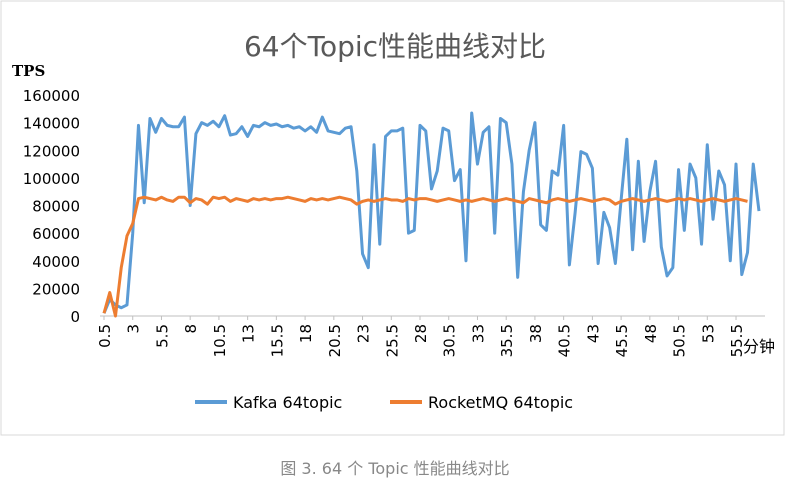 This screenshot has height=488, width=791. Describe the element at coordinates (478, 333) in the screenshot. I see `x-tick-label: 33` at that location.